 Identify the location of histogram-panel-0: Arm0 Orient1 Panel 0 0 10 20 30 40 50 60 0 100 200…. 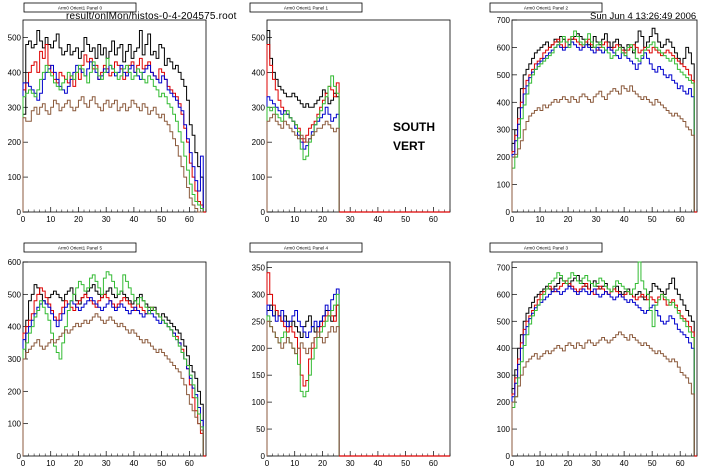
(107, 113).